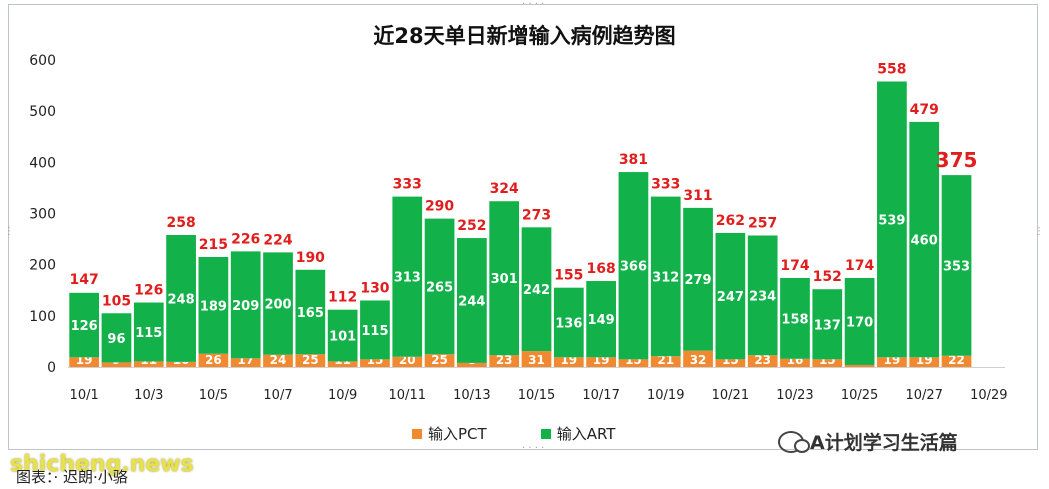 Image resolution: width=1049 pixels, height=489 pixels. I want to click on data-label-art: 312, so click(665, 277).